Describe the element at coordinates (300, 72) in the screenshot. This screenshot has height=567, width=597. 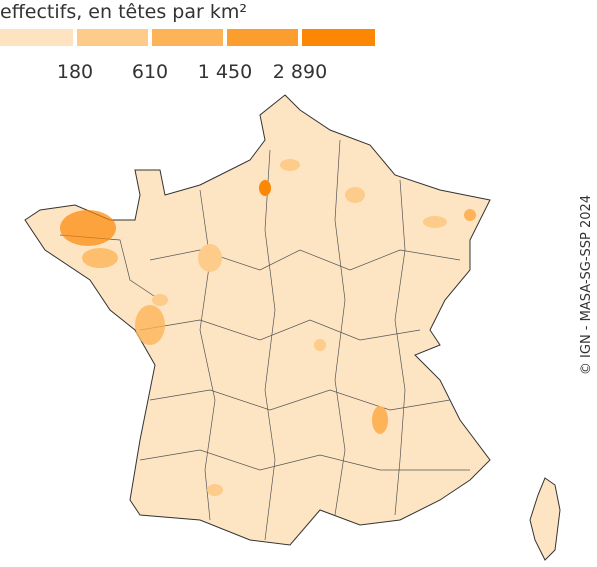
I see `legend-label: 2 890` at that location.